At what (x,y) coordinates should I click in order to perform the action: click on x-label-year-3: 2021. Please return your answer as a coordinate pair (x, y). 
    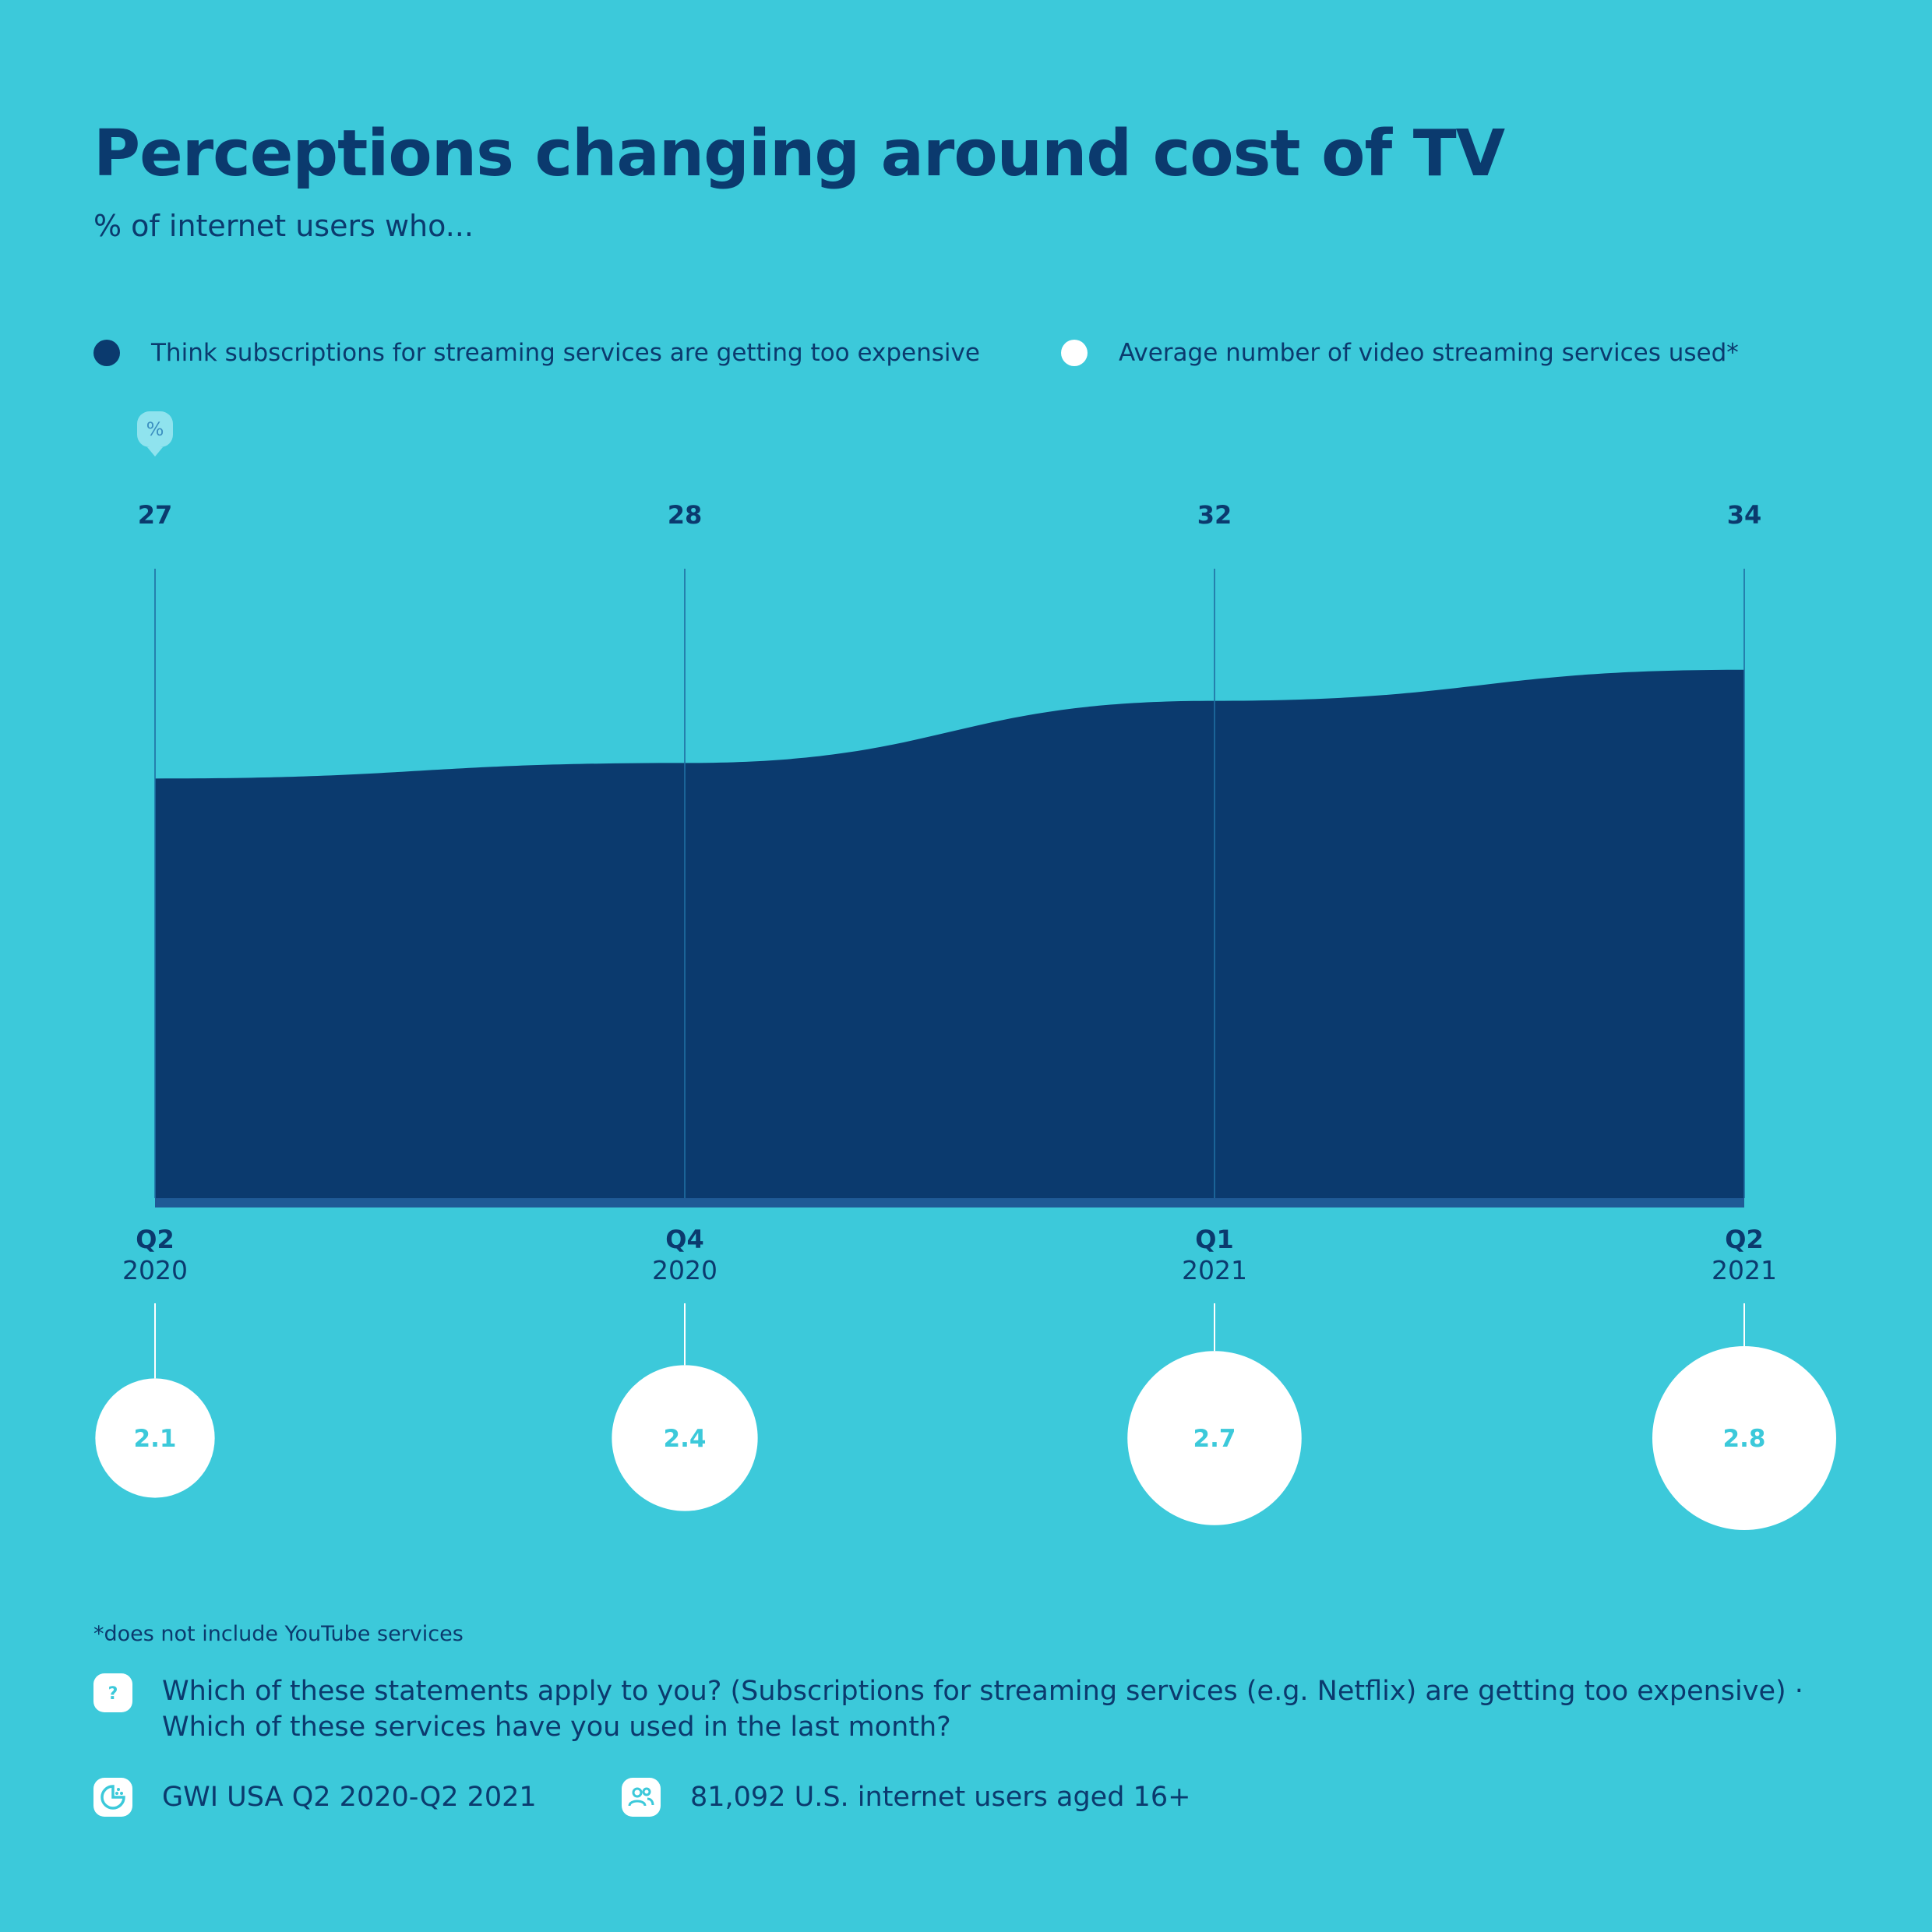
    Looking at the image, I should click on (1744, 1270).